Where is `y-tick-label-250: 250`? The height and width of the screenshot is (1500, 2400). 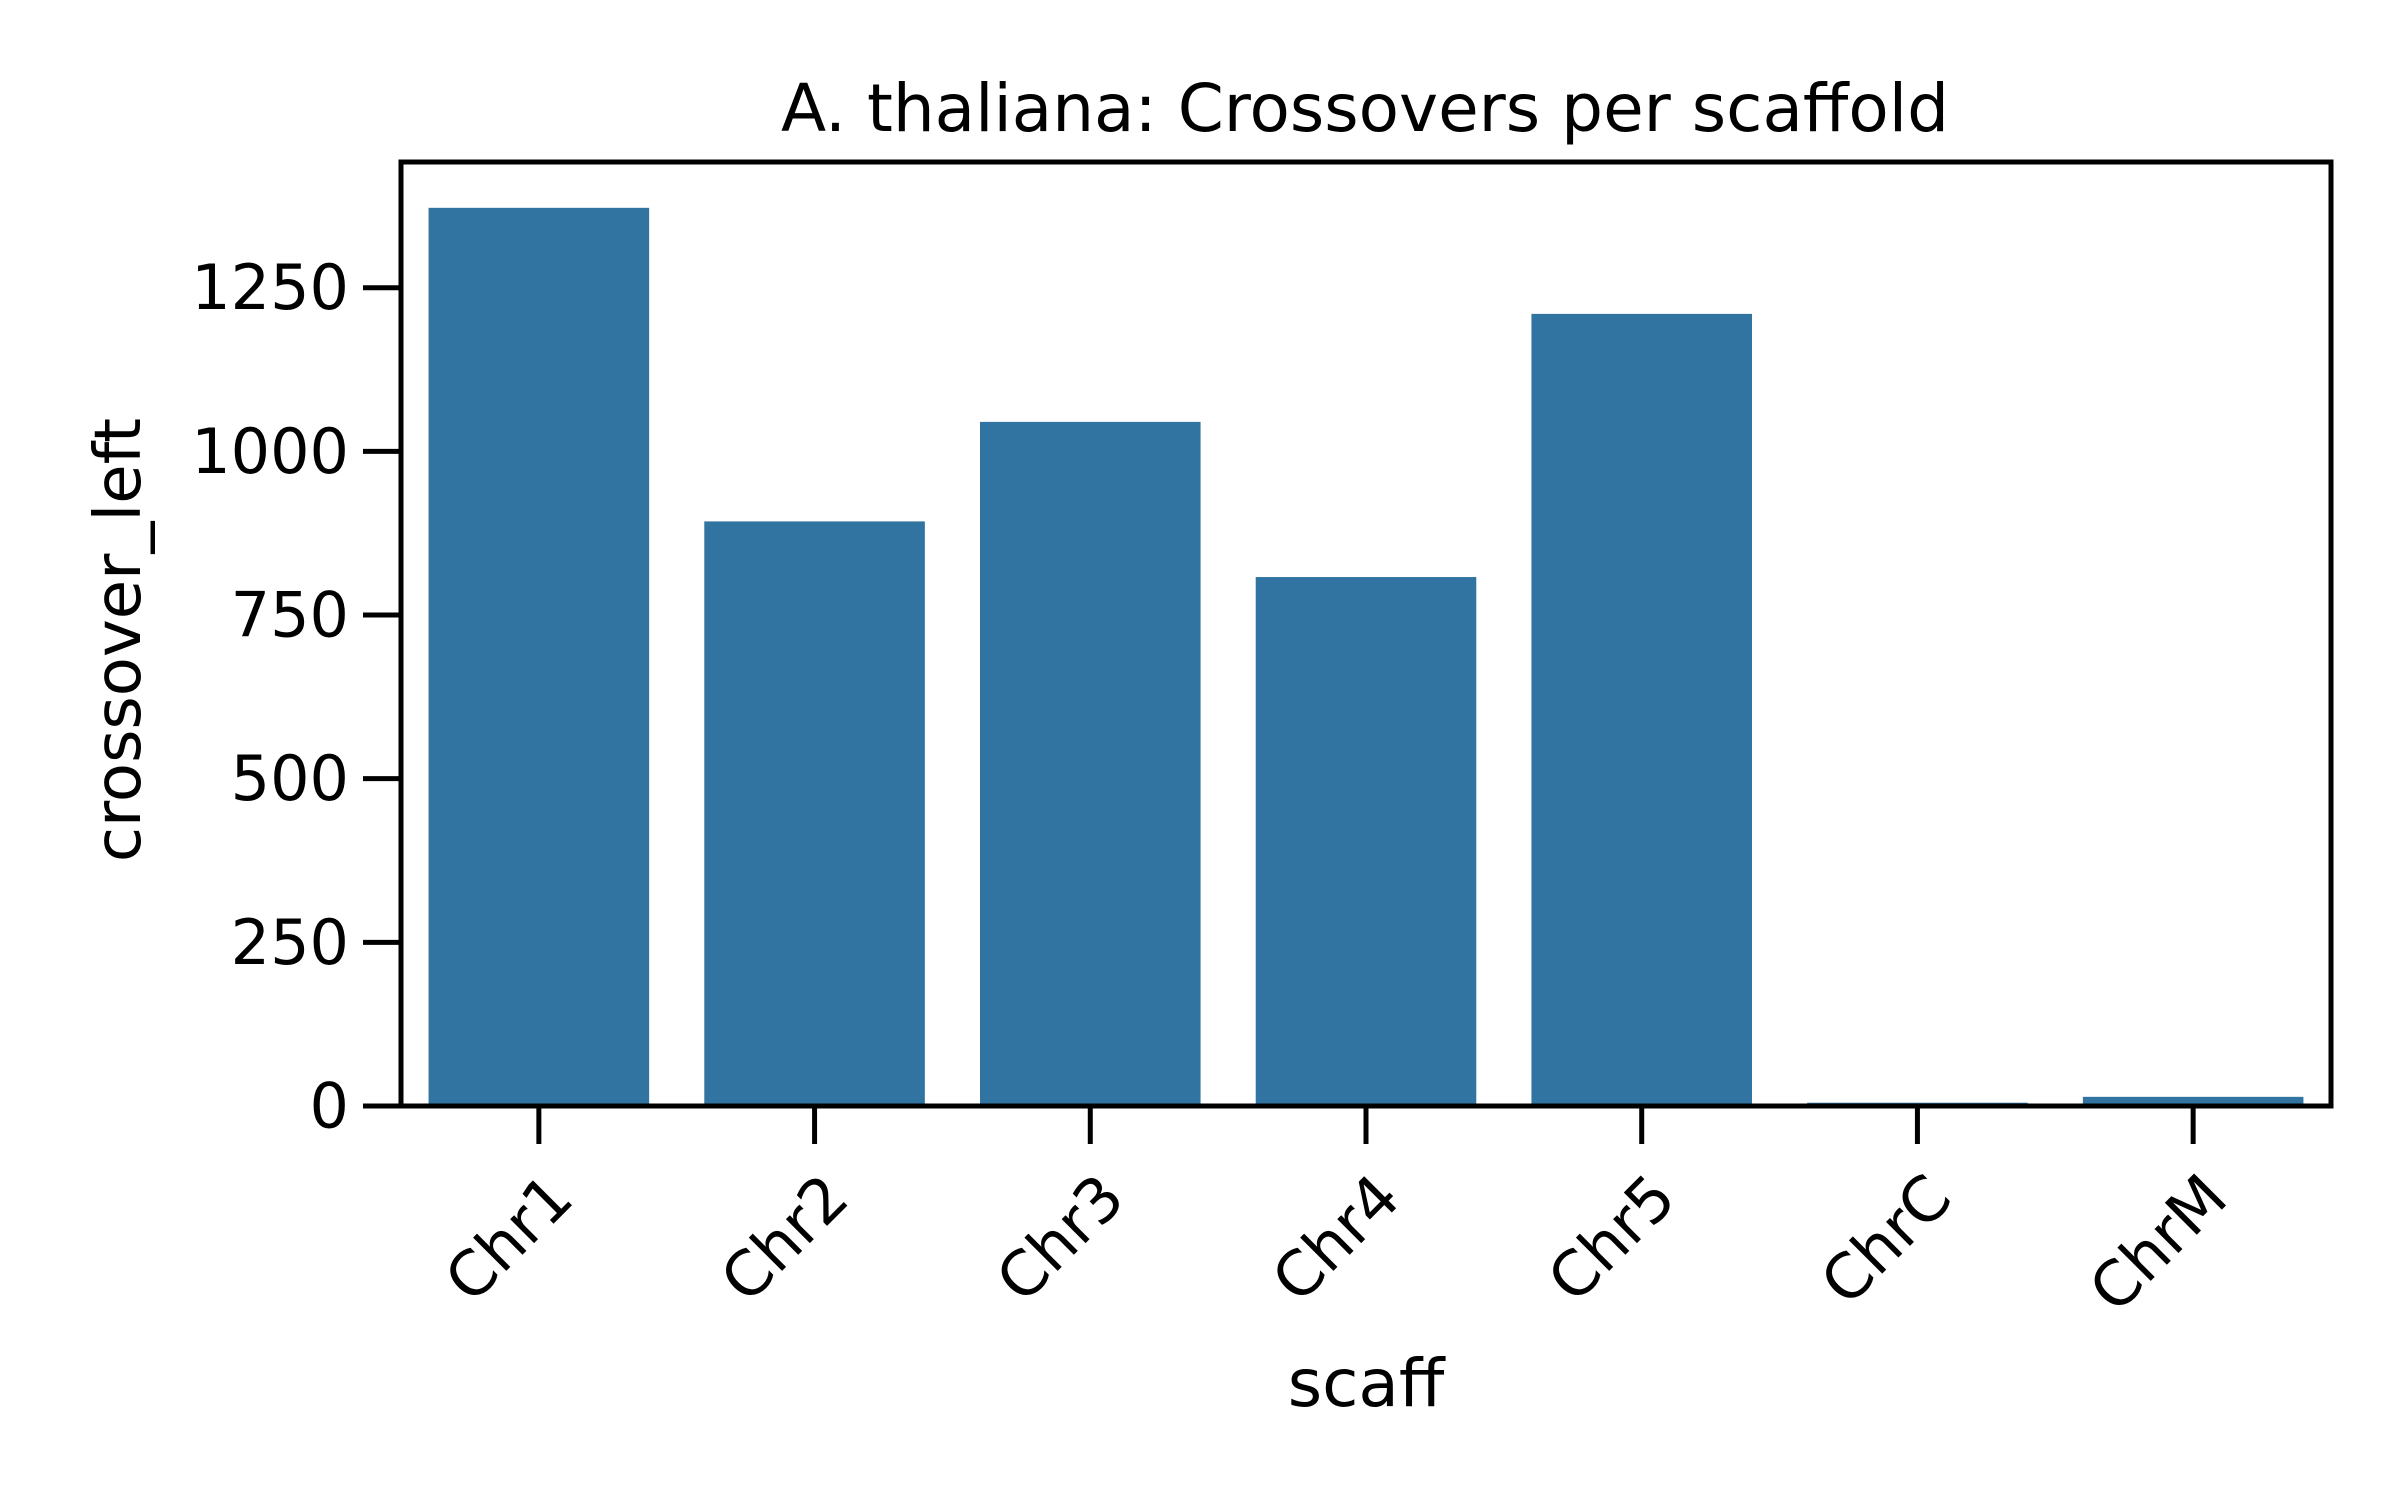
y-tick-label-250: 250 is located at coordinates (290, 942).